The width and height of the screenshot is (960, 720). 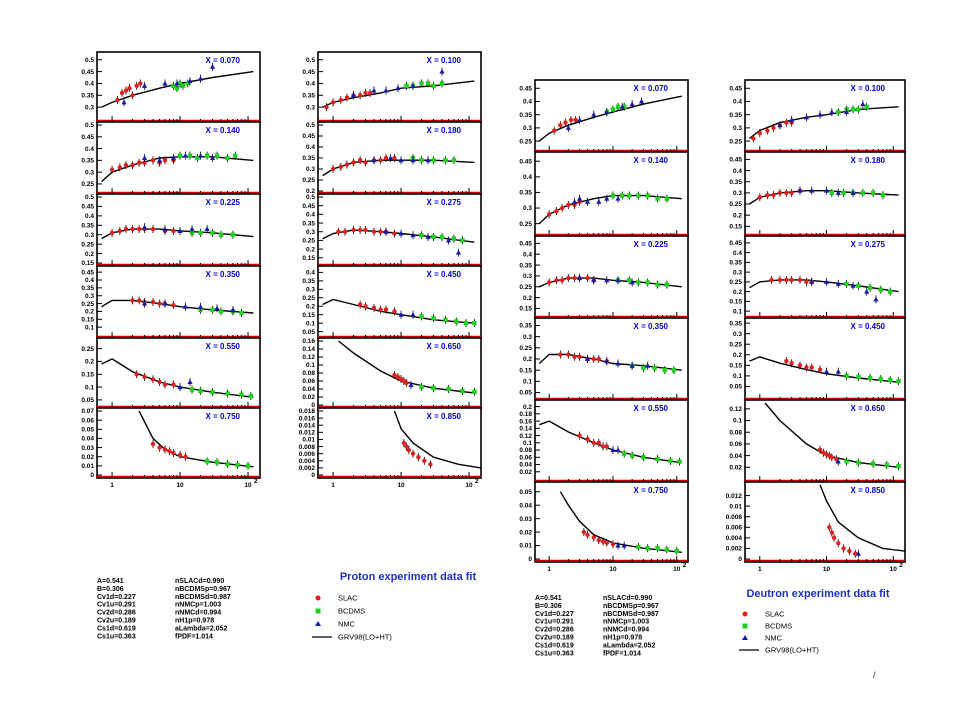 I want to click on panel-x-label: X = 0.450, so click(x=868, y=326).